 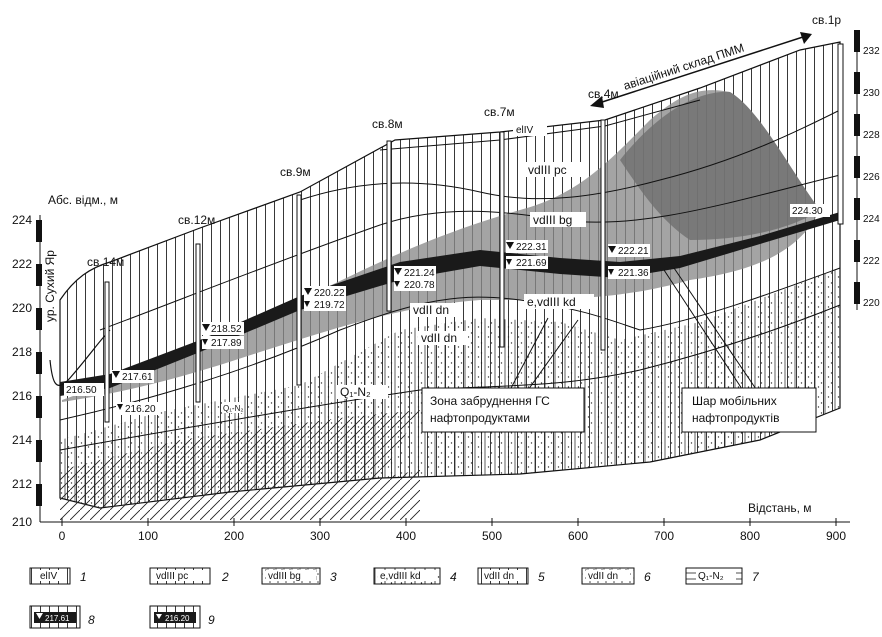 I want to click on svg-text: vdIII bg, so click(x=284, y=576).